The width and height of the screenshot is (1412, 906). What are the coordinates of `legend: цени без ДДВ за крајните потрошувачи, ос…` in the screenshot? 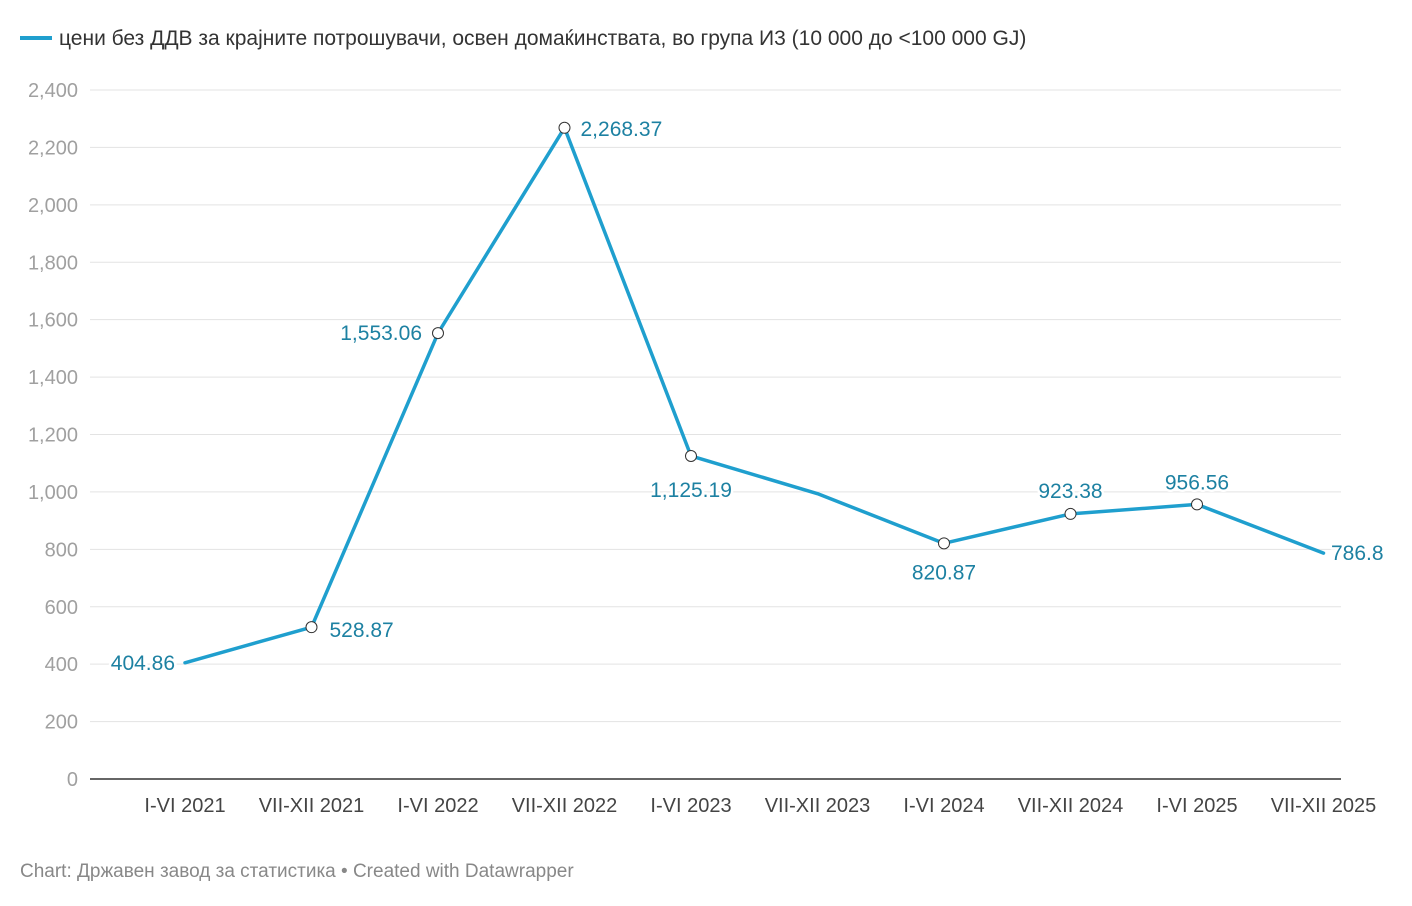 It's located at (523, 38).